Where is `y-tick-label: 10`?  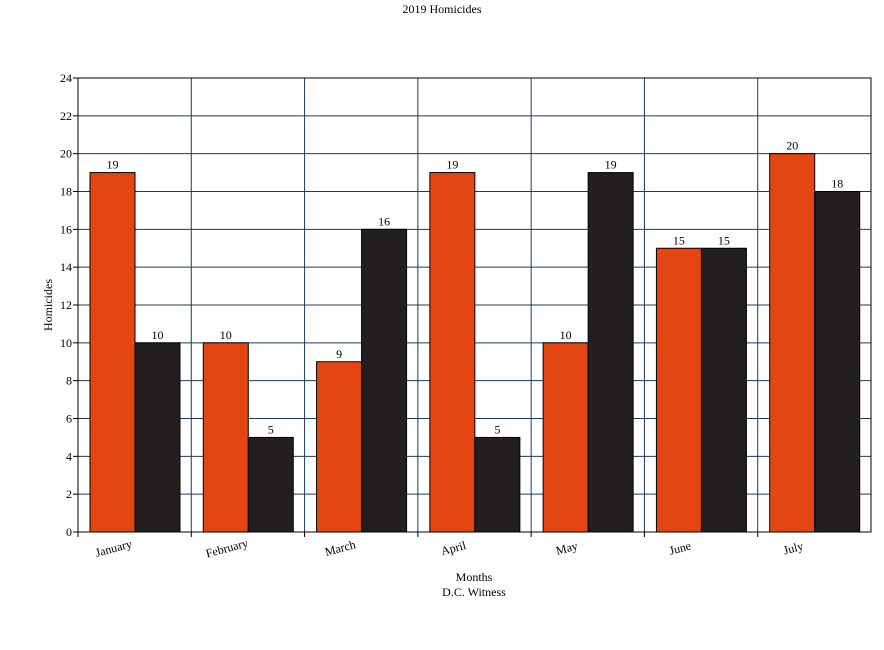 y-tick-label: 10 is located at coordinates (66, 343).